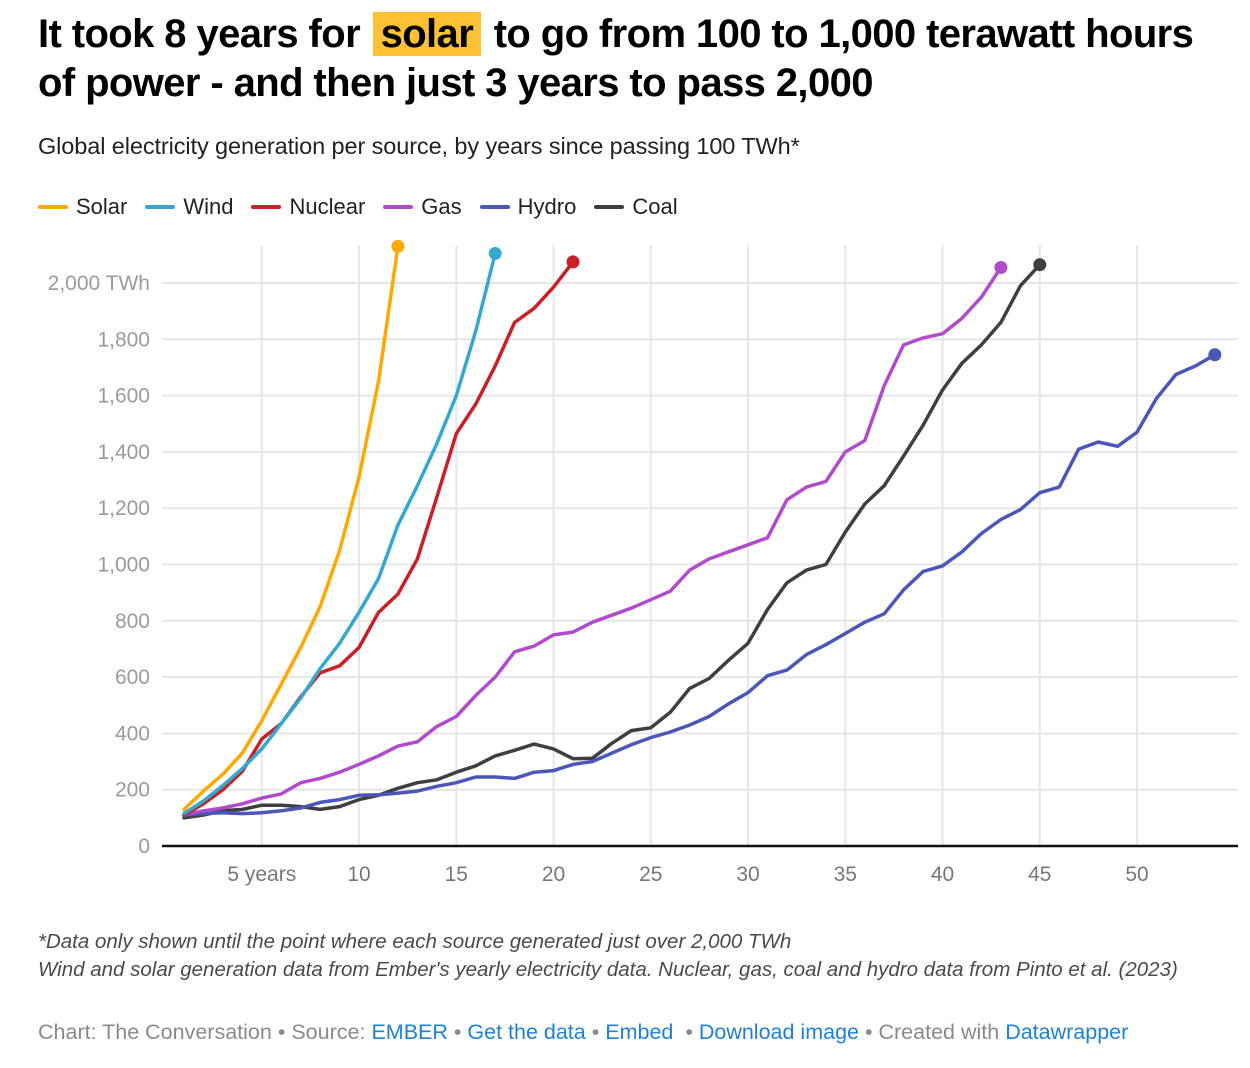 The height and width of the screenshot is (1068, 1250). What do you see at coordinates (102, 206) in the screenshot?
I see `legend-label-solar: Solar` at bounding box center [102, 206].